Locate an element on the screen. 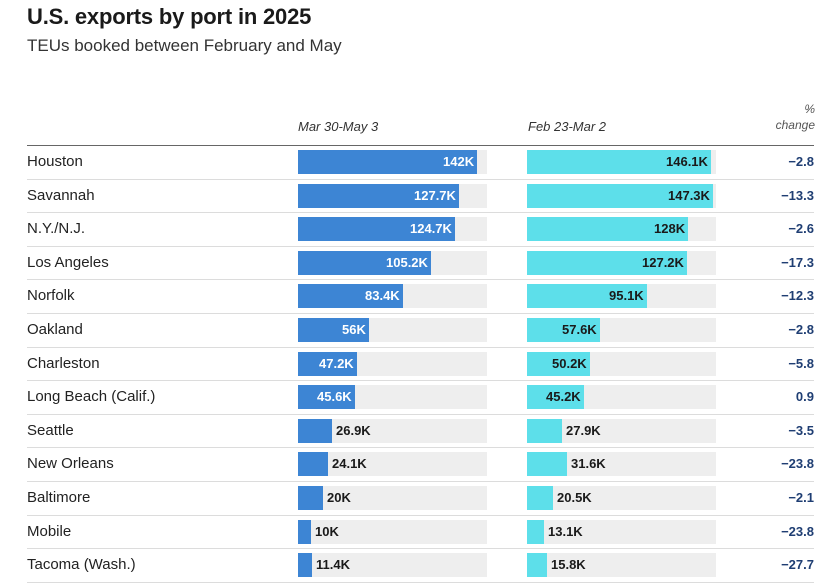 This screenshot has height=583, width=834. bar-track-a: 127.7K is located at coordinates (392, 195).